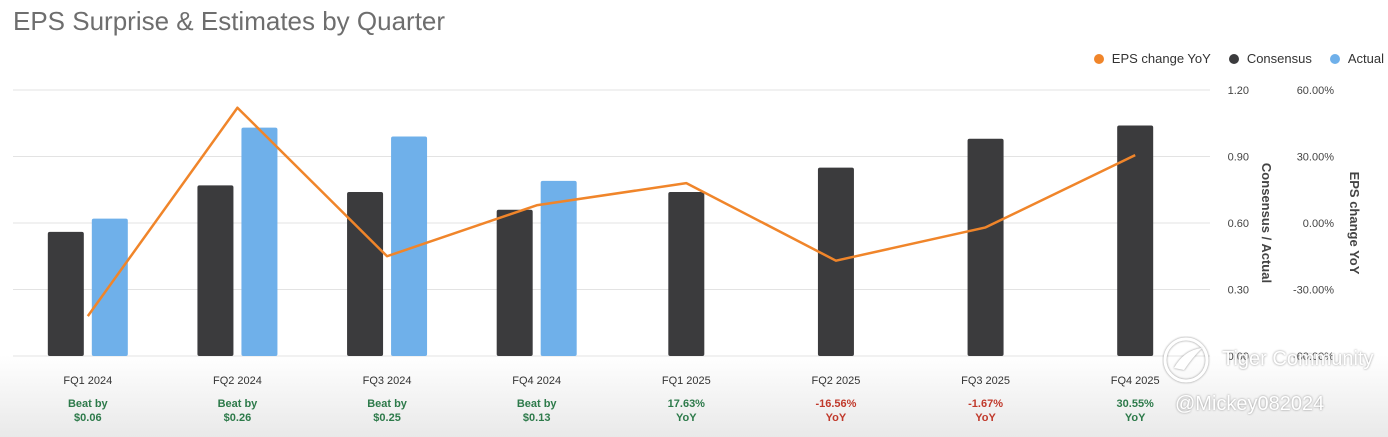 This screenshot has width=1388, height=437. What do you see at coordinates (687, 404) in the screenshot?
I see `annotation-line1: 17.63%` at bounding box center [687, 404].